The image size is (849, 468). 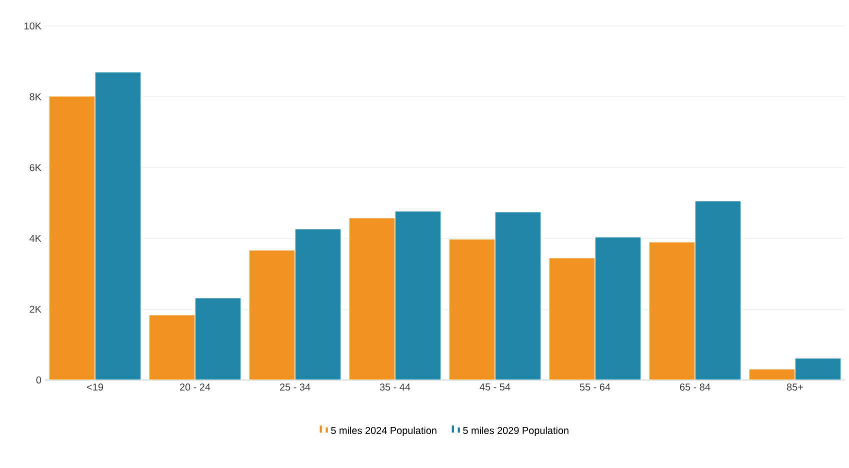 I want to click on legend-label: 5 miles 2029 Population, so click(x=515, y=431).